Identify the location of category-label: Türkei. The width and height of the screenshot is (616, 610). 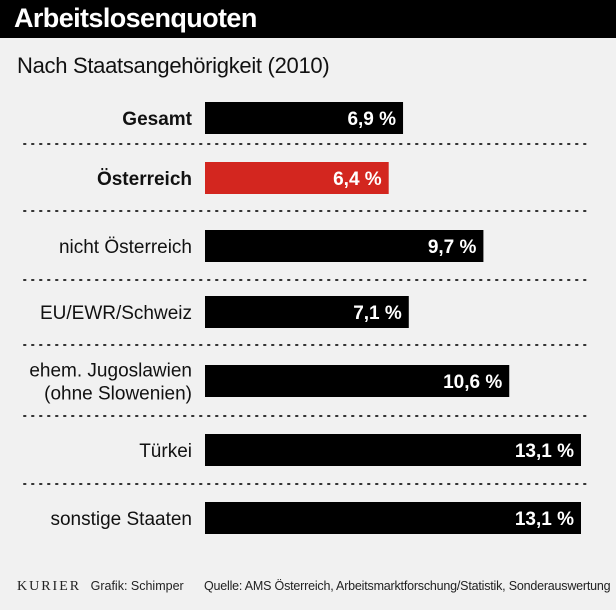
(165, 451).